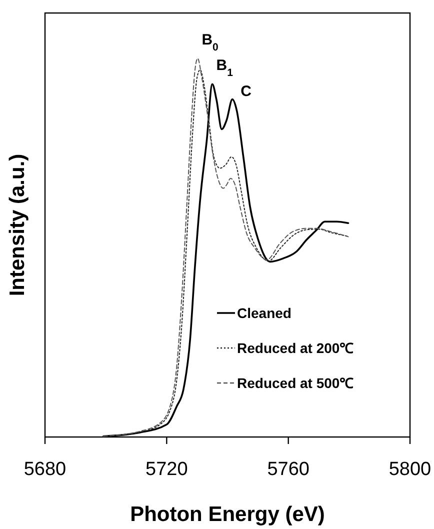 The height and width of the screenshot is (529, 434). What do you see at coordinates (227, 514) in the screenshot?
I see `x-axis-title: Photon Energy (eV)` at bounding box center [227, 514].